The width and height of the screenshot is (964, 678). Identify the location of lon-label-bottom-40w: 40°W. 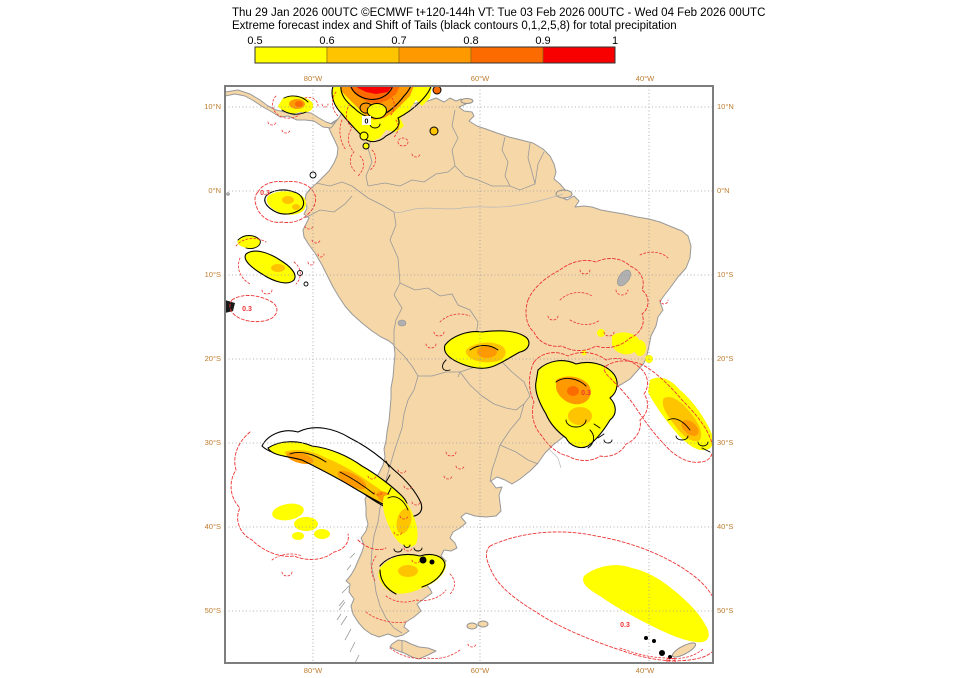
(645, 670).